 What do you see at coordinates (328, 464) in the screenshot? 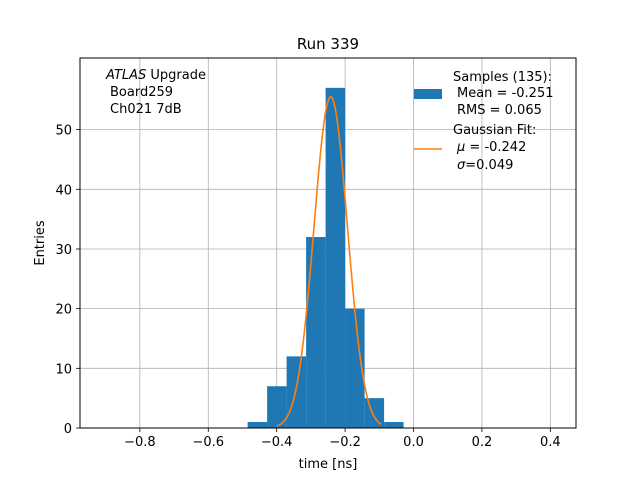
I see `x-axis-title: time [ns]` at bounding box center [328, 464].